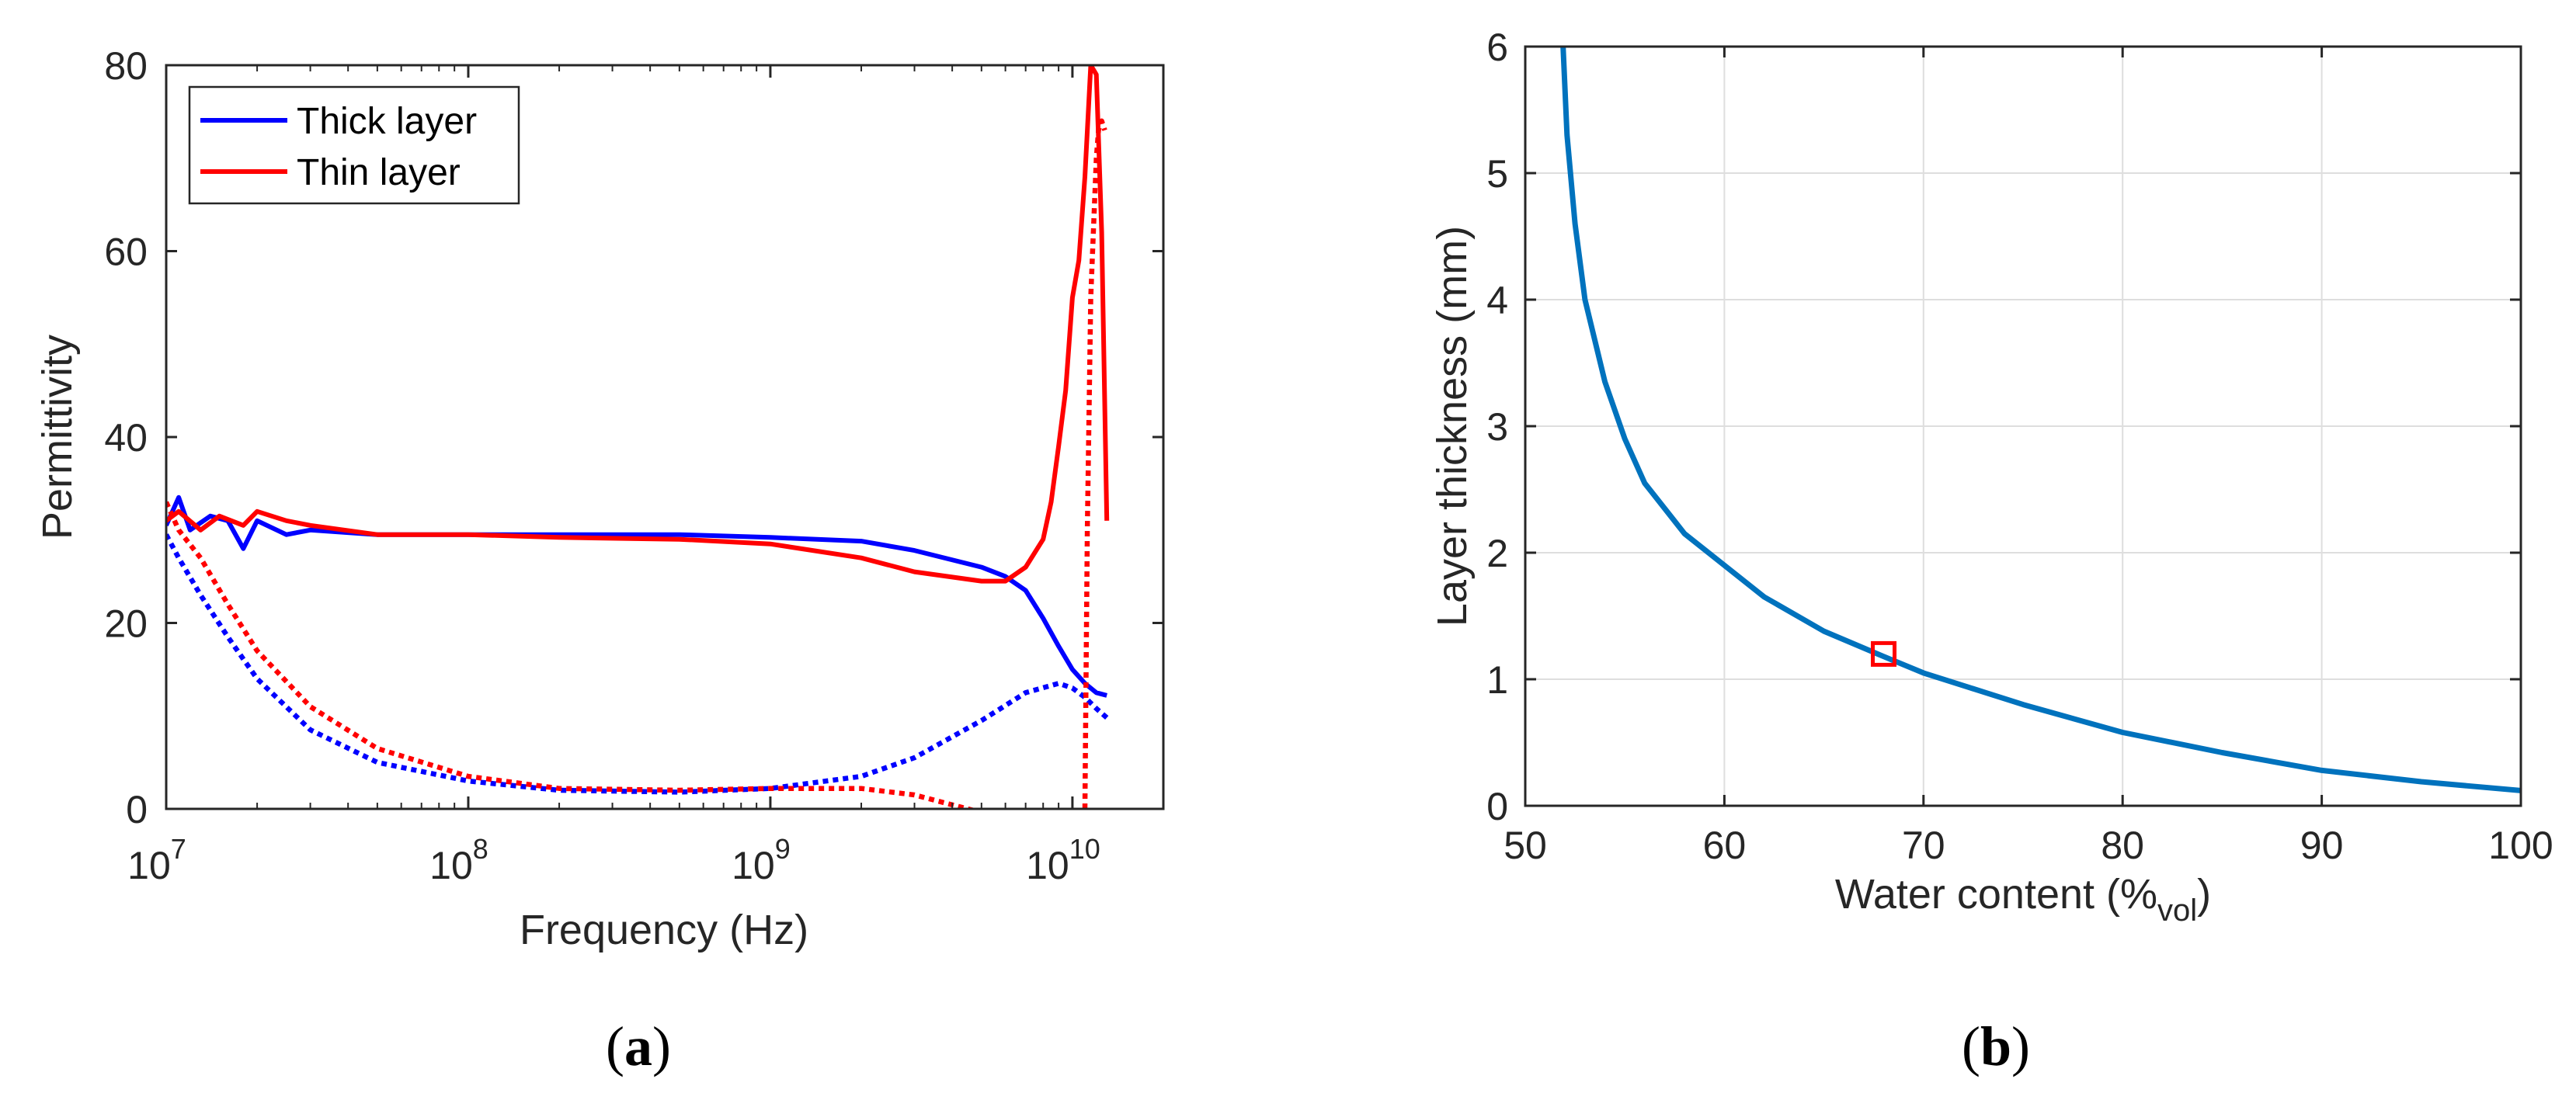  What do you see at coordinates (126, 66) in the screenshot?
I see `chart-a-ytick-label: 80` at bounding box center [126, 66].